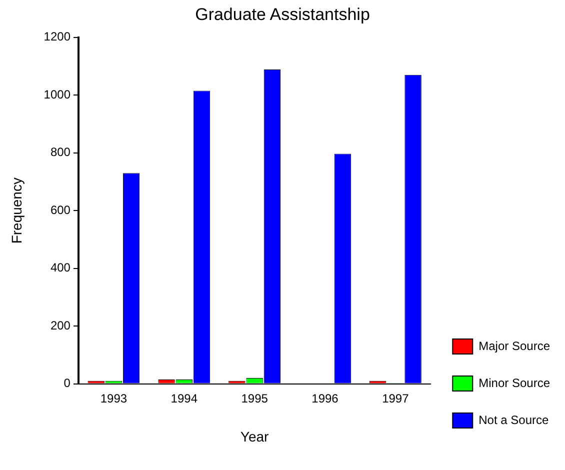  Describe the element at coordinates (514, 383) in the screenshot. I see `legend-label: Minor Source` at that location.